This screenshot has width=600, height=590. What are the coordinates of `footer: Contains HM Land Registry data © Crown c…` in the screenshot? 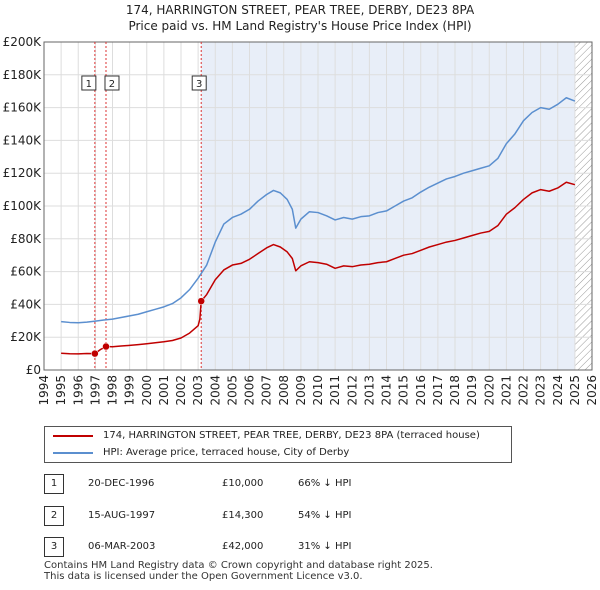 It's located at (238, 571).